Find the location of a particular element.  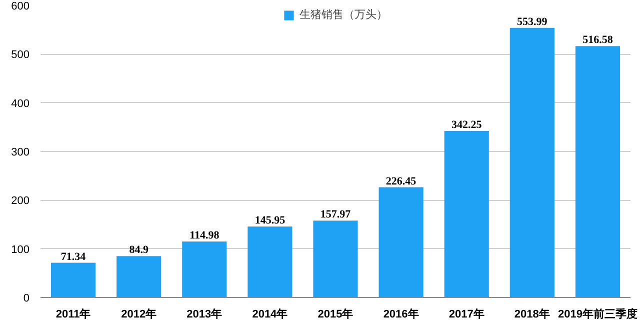

y-tick-label: 500 is located at coordinates (20, 55).